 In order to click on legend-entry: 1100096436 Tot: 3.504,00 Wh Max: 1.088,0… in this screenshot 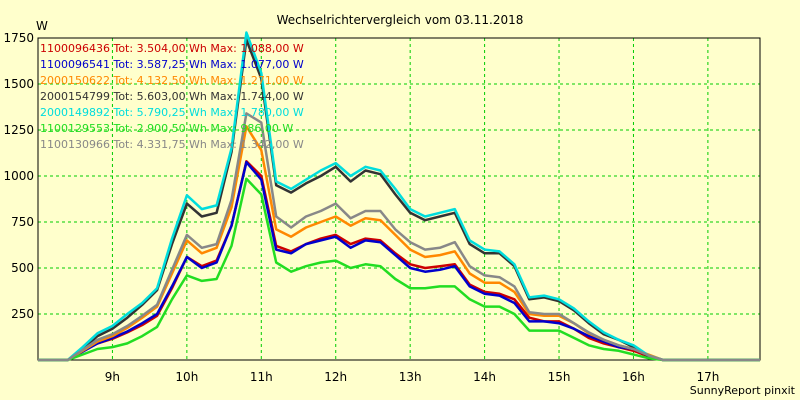, I will do `click(172, 48)`.